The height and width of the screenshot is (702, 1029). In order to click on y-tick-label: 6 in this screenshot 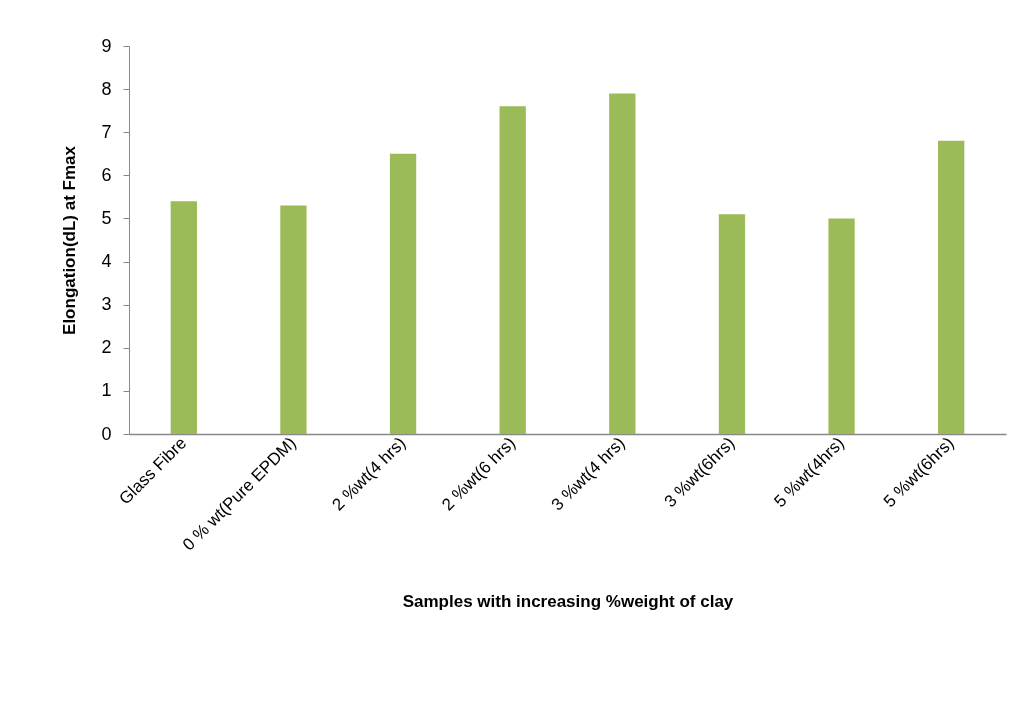, I will do `click(106, 174)`.